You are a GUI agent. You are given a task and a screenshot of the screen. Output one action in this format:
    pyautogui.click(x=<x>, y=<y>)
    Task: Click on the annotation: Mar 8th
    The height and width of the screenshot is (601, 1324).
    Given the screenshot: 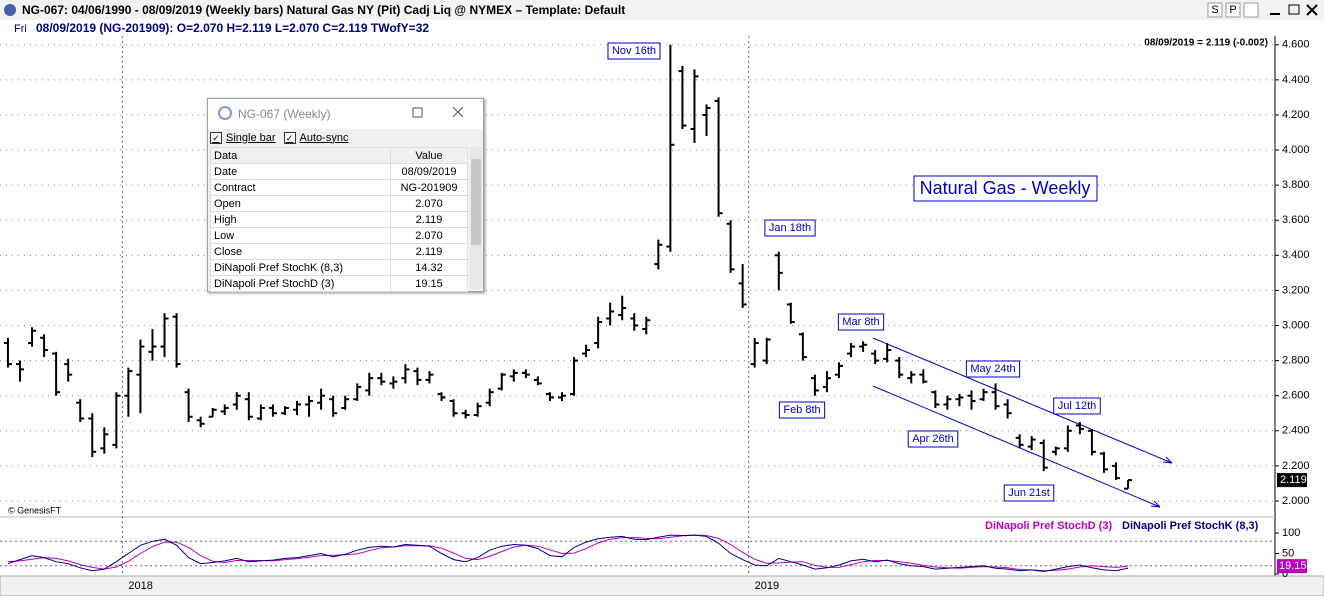 What is the action you would take?
    pyautogui.click(x=860, y=322)
    